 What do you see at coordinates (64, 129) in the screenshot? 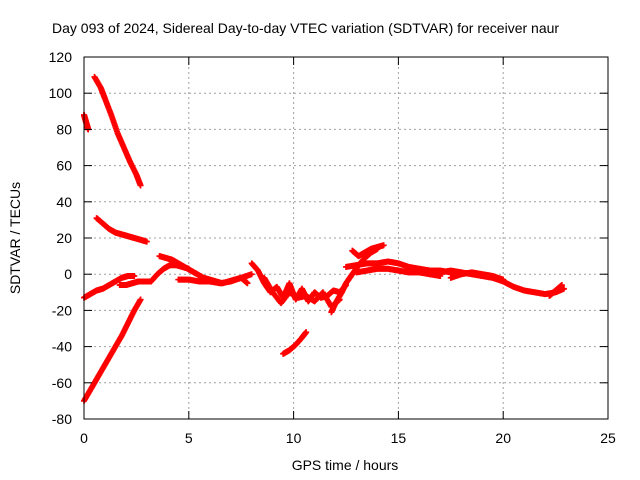
I see `y-tick-label: 80` at bounding box center [64, 129].